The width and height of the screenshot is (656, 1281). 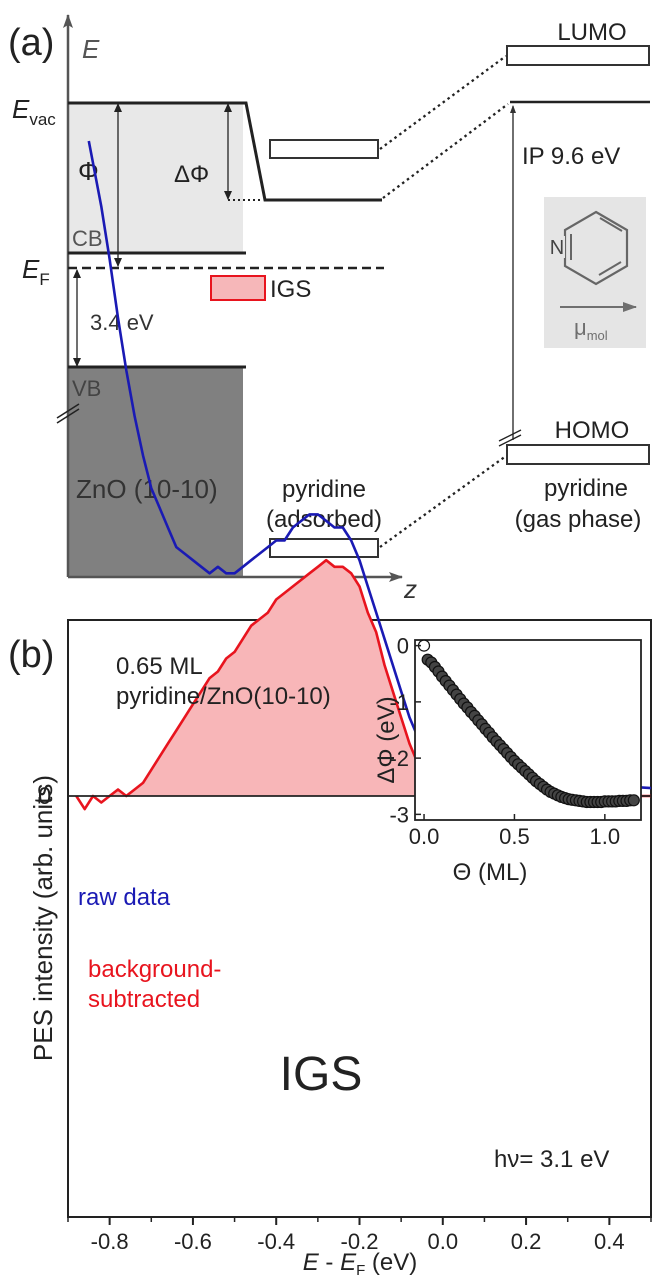 What do you see at coordinates (528, 724) in the screenshot?
I see `inset-plot-area` at bounding box center [528, 724].